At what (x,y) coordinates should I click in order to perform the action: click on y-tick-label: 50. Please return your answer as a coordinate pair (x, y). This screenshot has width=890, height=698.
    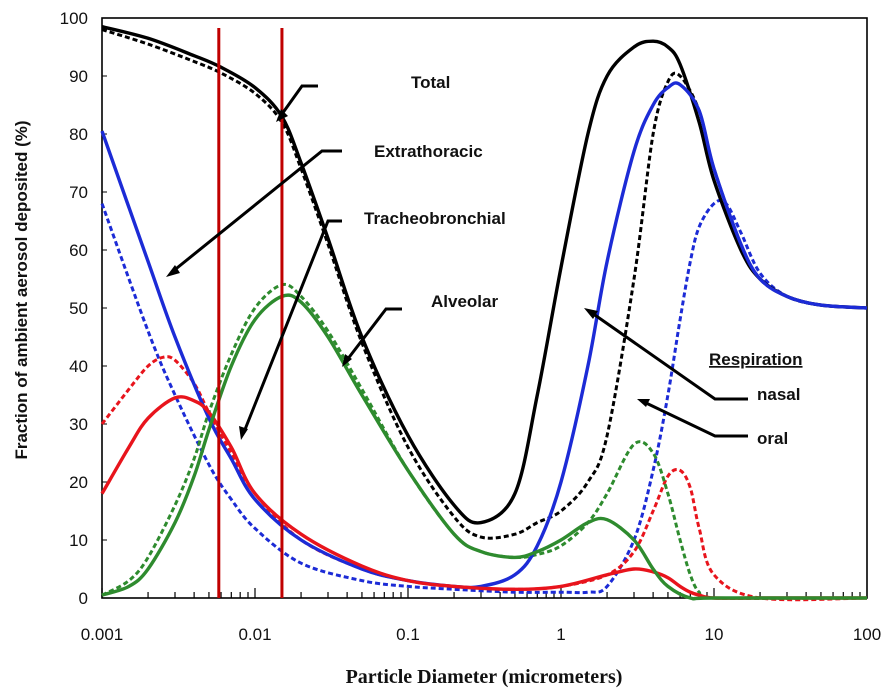
    Looking at the image, I should click on (78, 308).